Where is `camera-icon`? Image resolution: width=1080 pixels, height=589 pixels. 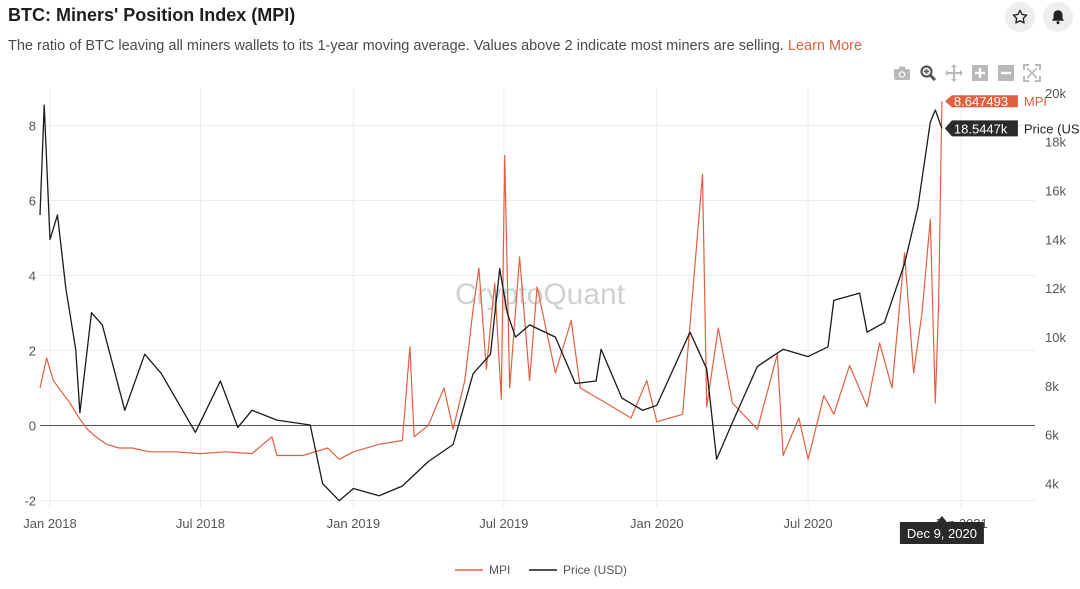 camera-icon is located at coordinates (902, 73).